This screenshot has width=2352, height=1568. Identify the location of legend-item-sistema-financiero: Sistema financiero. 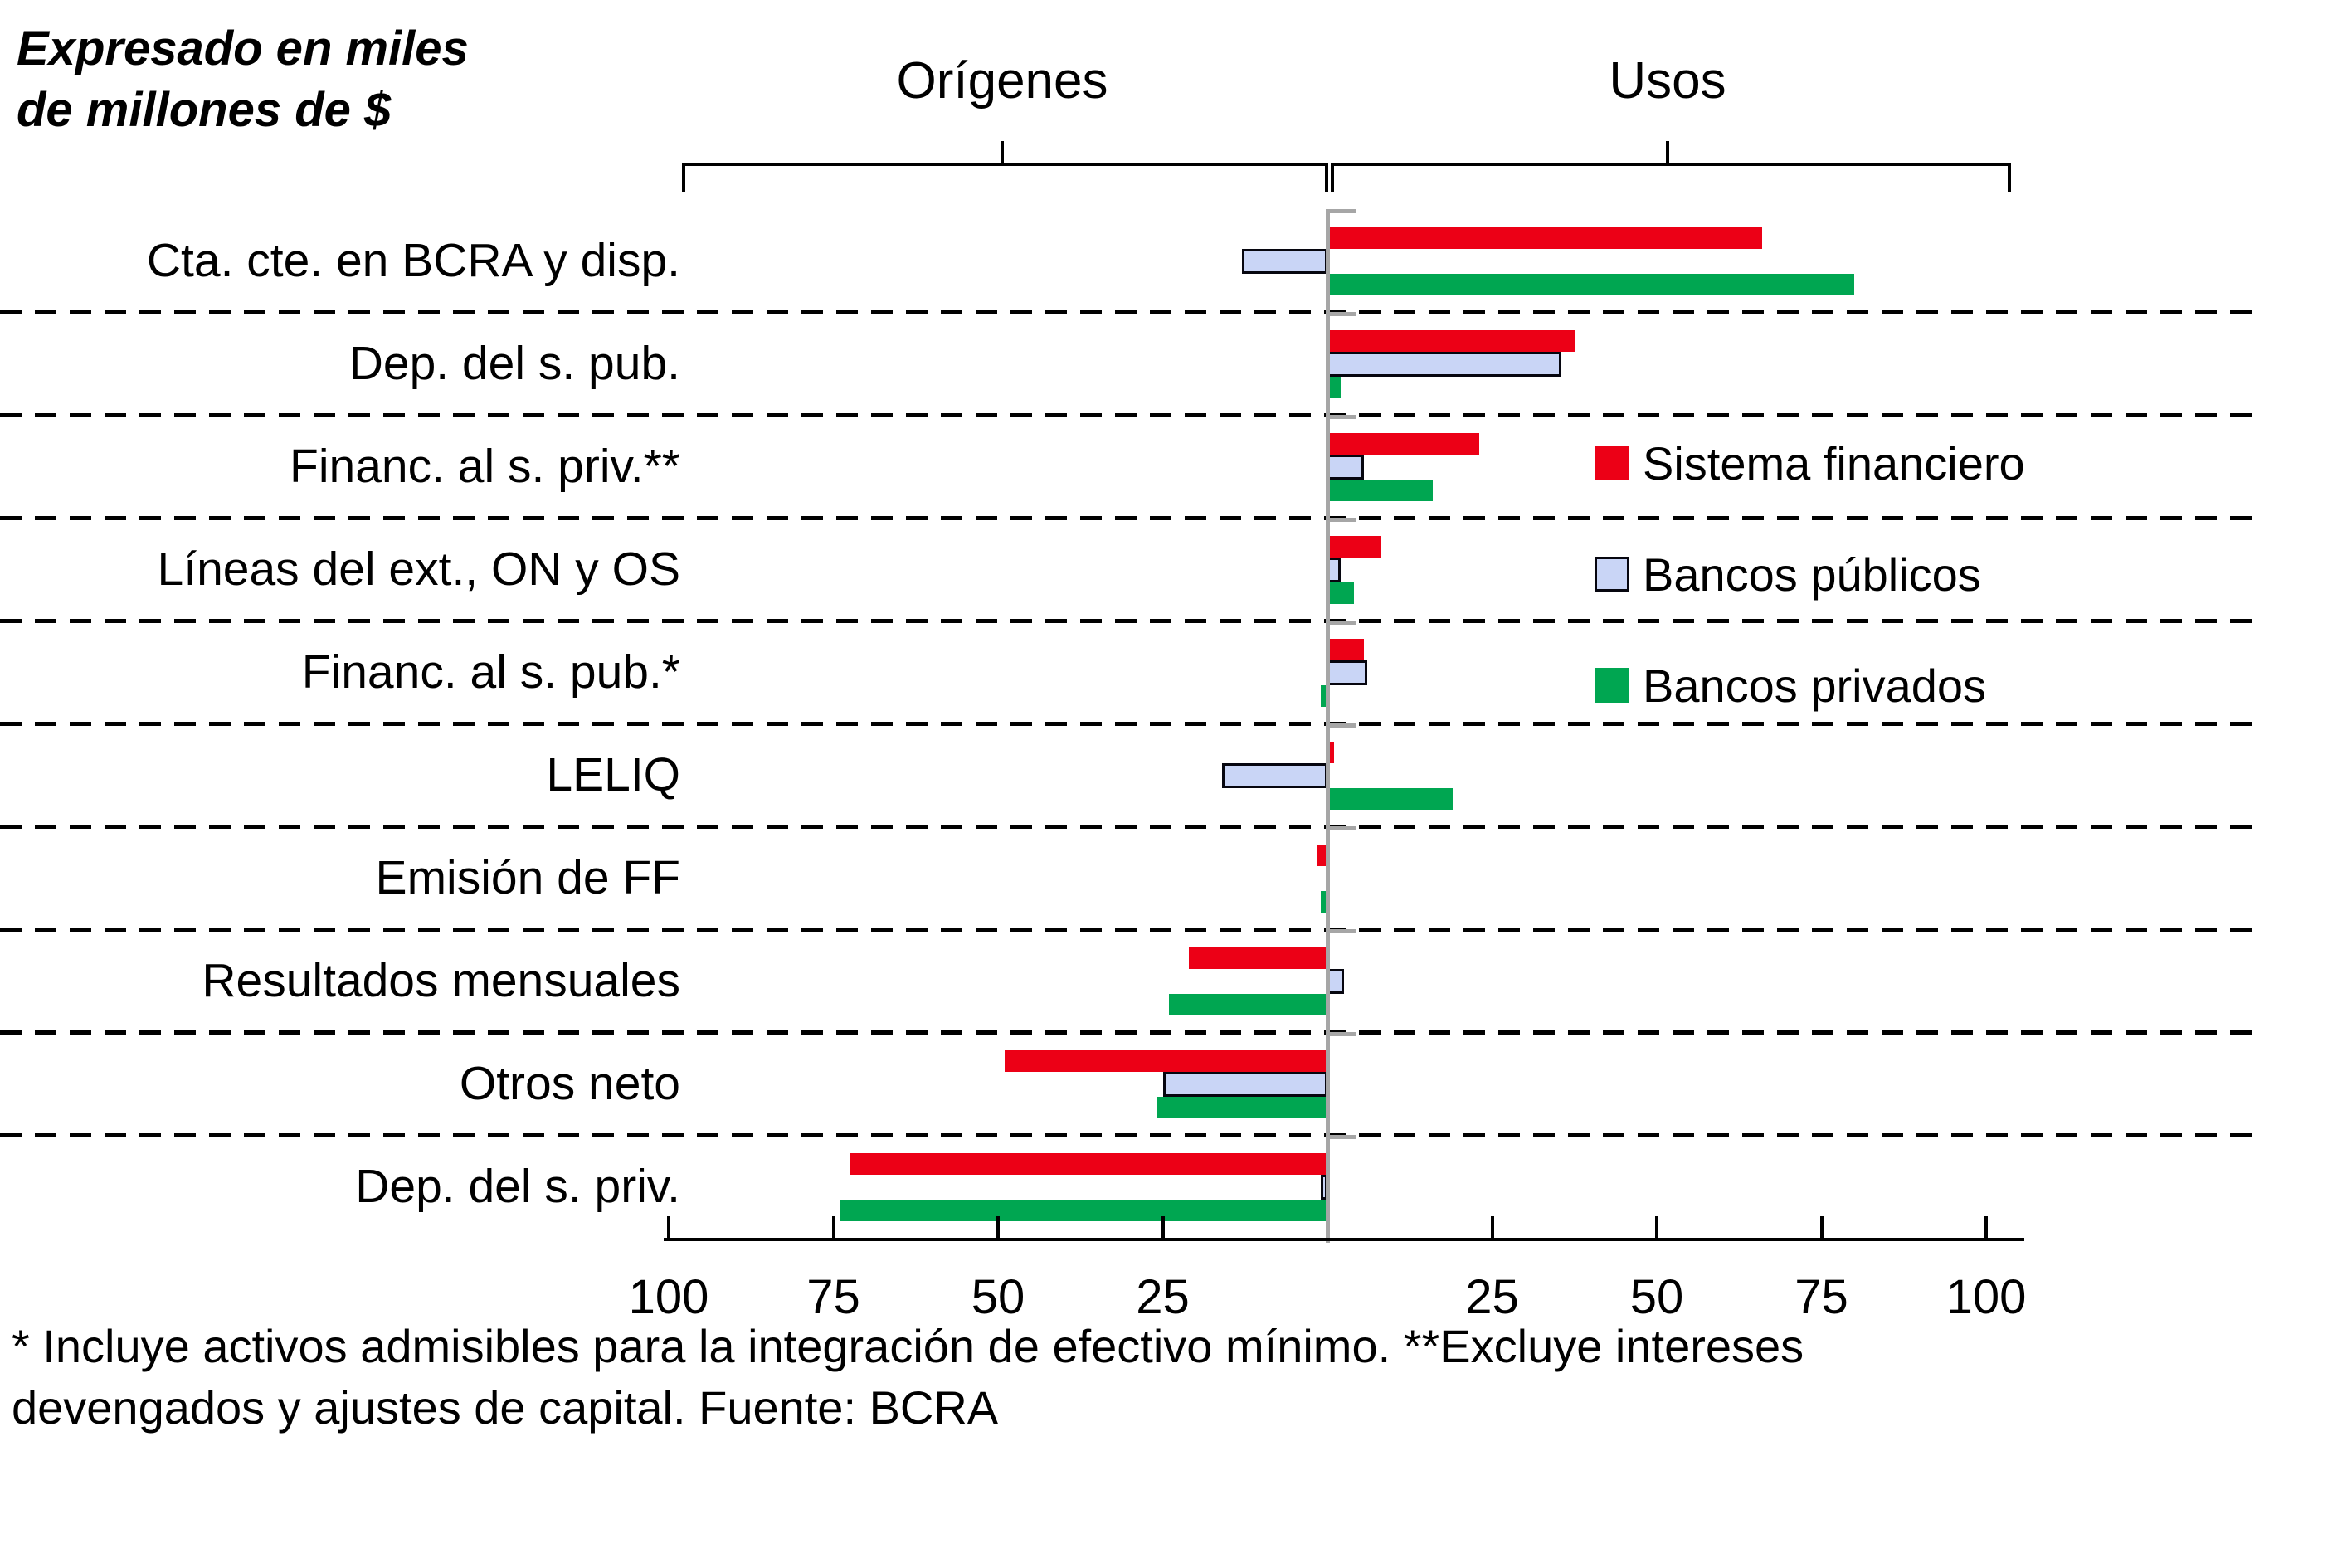
(1810, 462).